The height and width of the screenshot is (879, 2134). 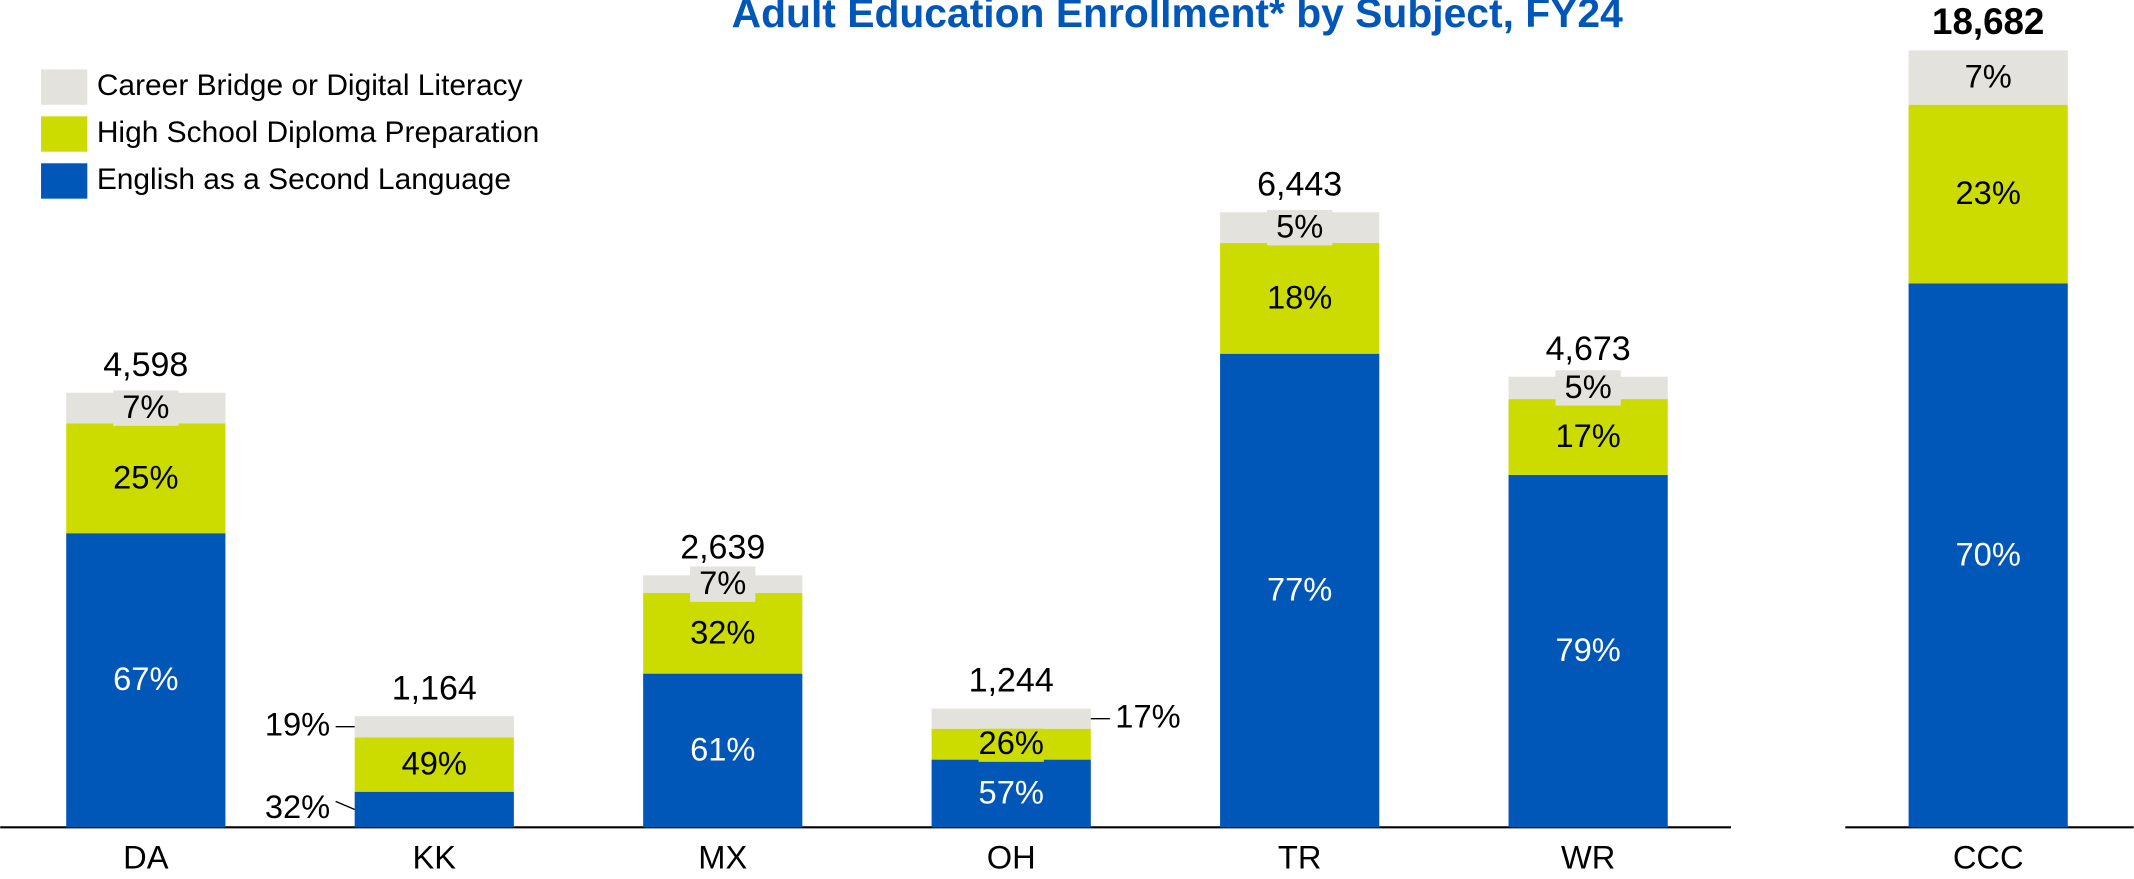 What do you see at coordinates (146, 857) in the screenshot?
I see `x-tick-label: DA` at bounding box center [146, 857].